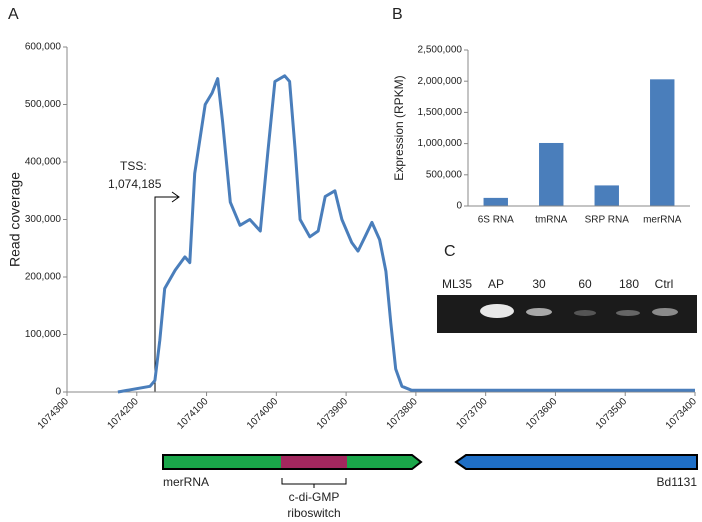 The height and width of the screenshot is (522, 702). Describe the element at coordinates (43, 277) in the screenshot. I see `y-tick-label: 200,000` at that location.